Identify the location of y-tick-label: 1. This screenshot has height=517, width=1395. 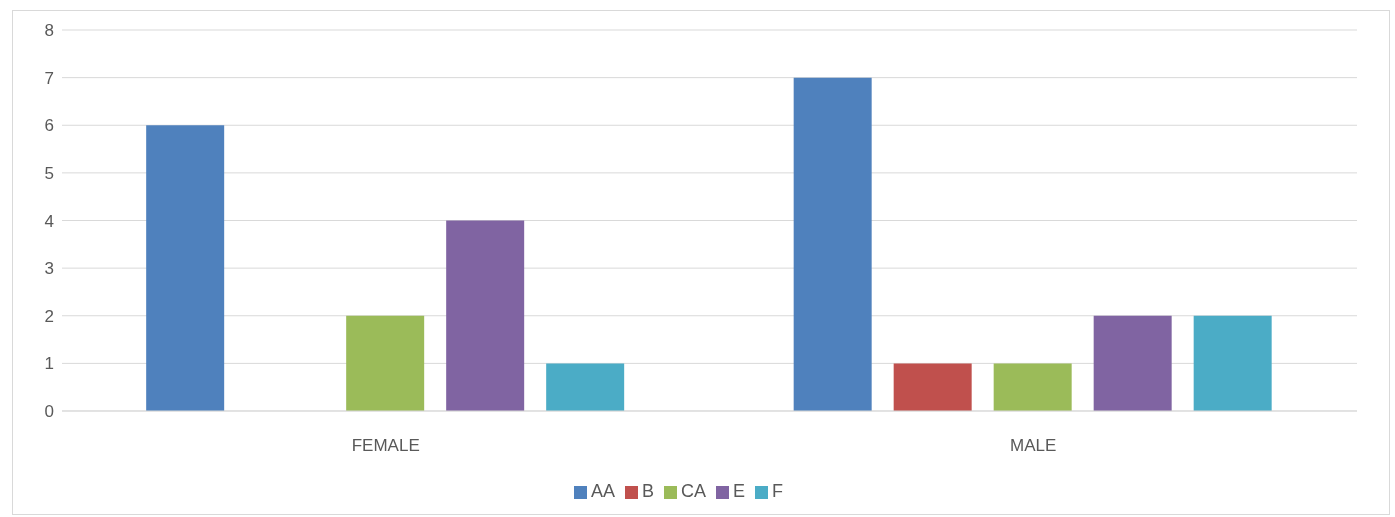
(49, 364).